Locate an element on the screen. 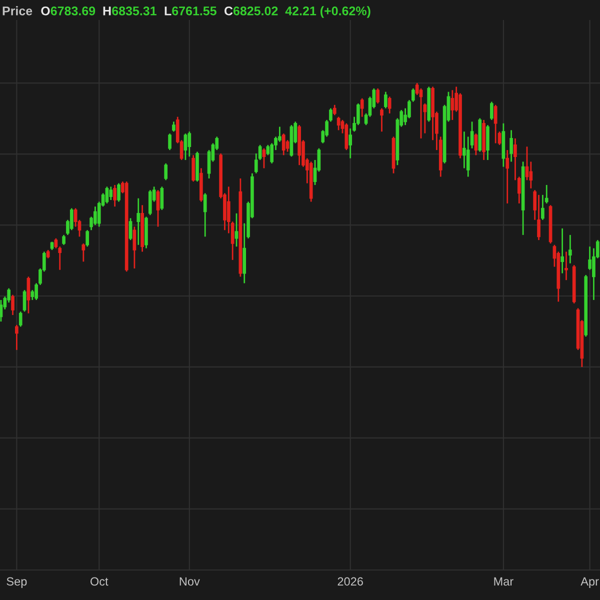 The height and width of the screenshot is (600, 600). x-tick-label: Mar is located at coordinates (504, 581).